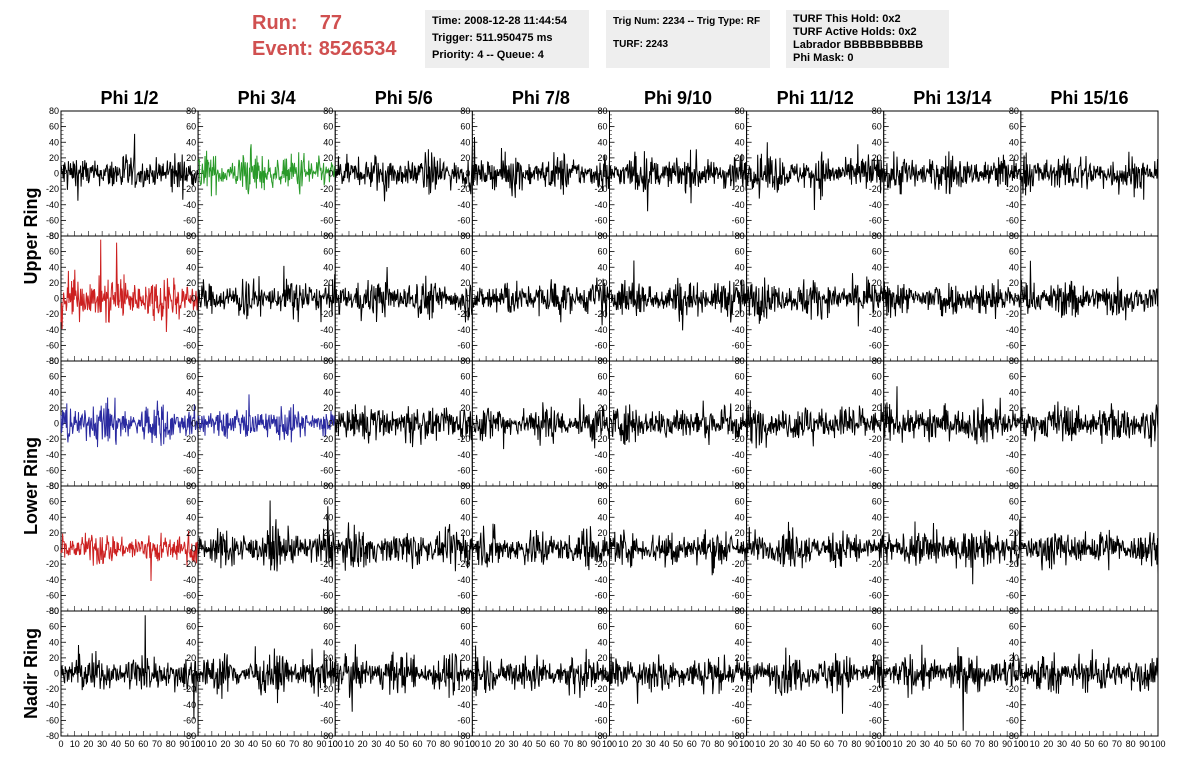 The image size is (1196, 772). What do you see at coordinates (687, 21) in the screenshot?
I see `trig-num-text: Trig Num: 2234 -- Trig Type: RF` at bounding box center [687, 21].